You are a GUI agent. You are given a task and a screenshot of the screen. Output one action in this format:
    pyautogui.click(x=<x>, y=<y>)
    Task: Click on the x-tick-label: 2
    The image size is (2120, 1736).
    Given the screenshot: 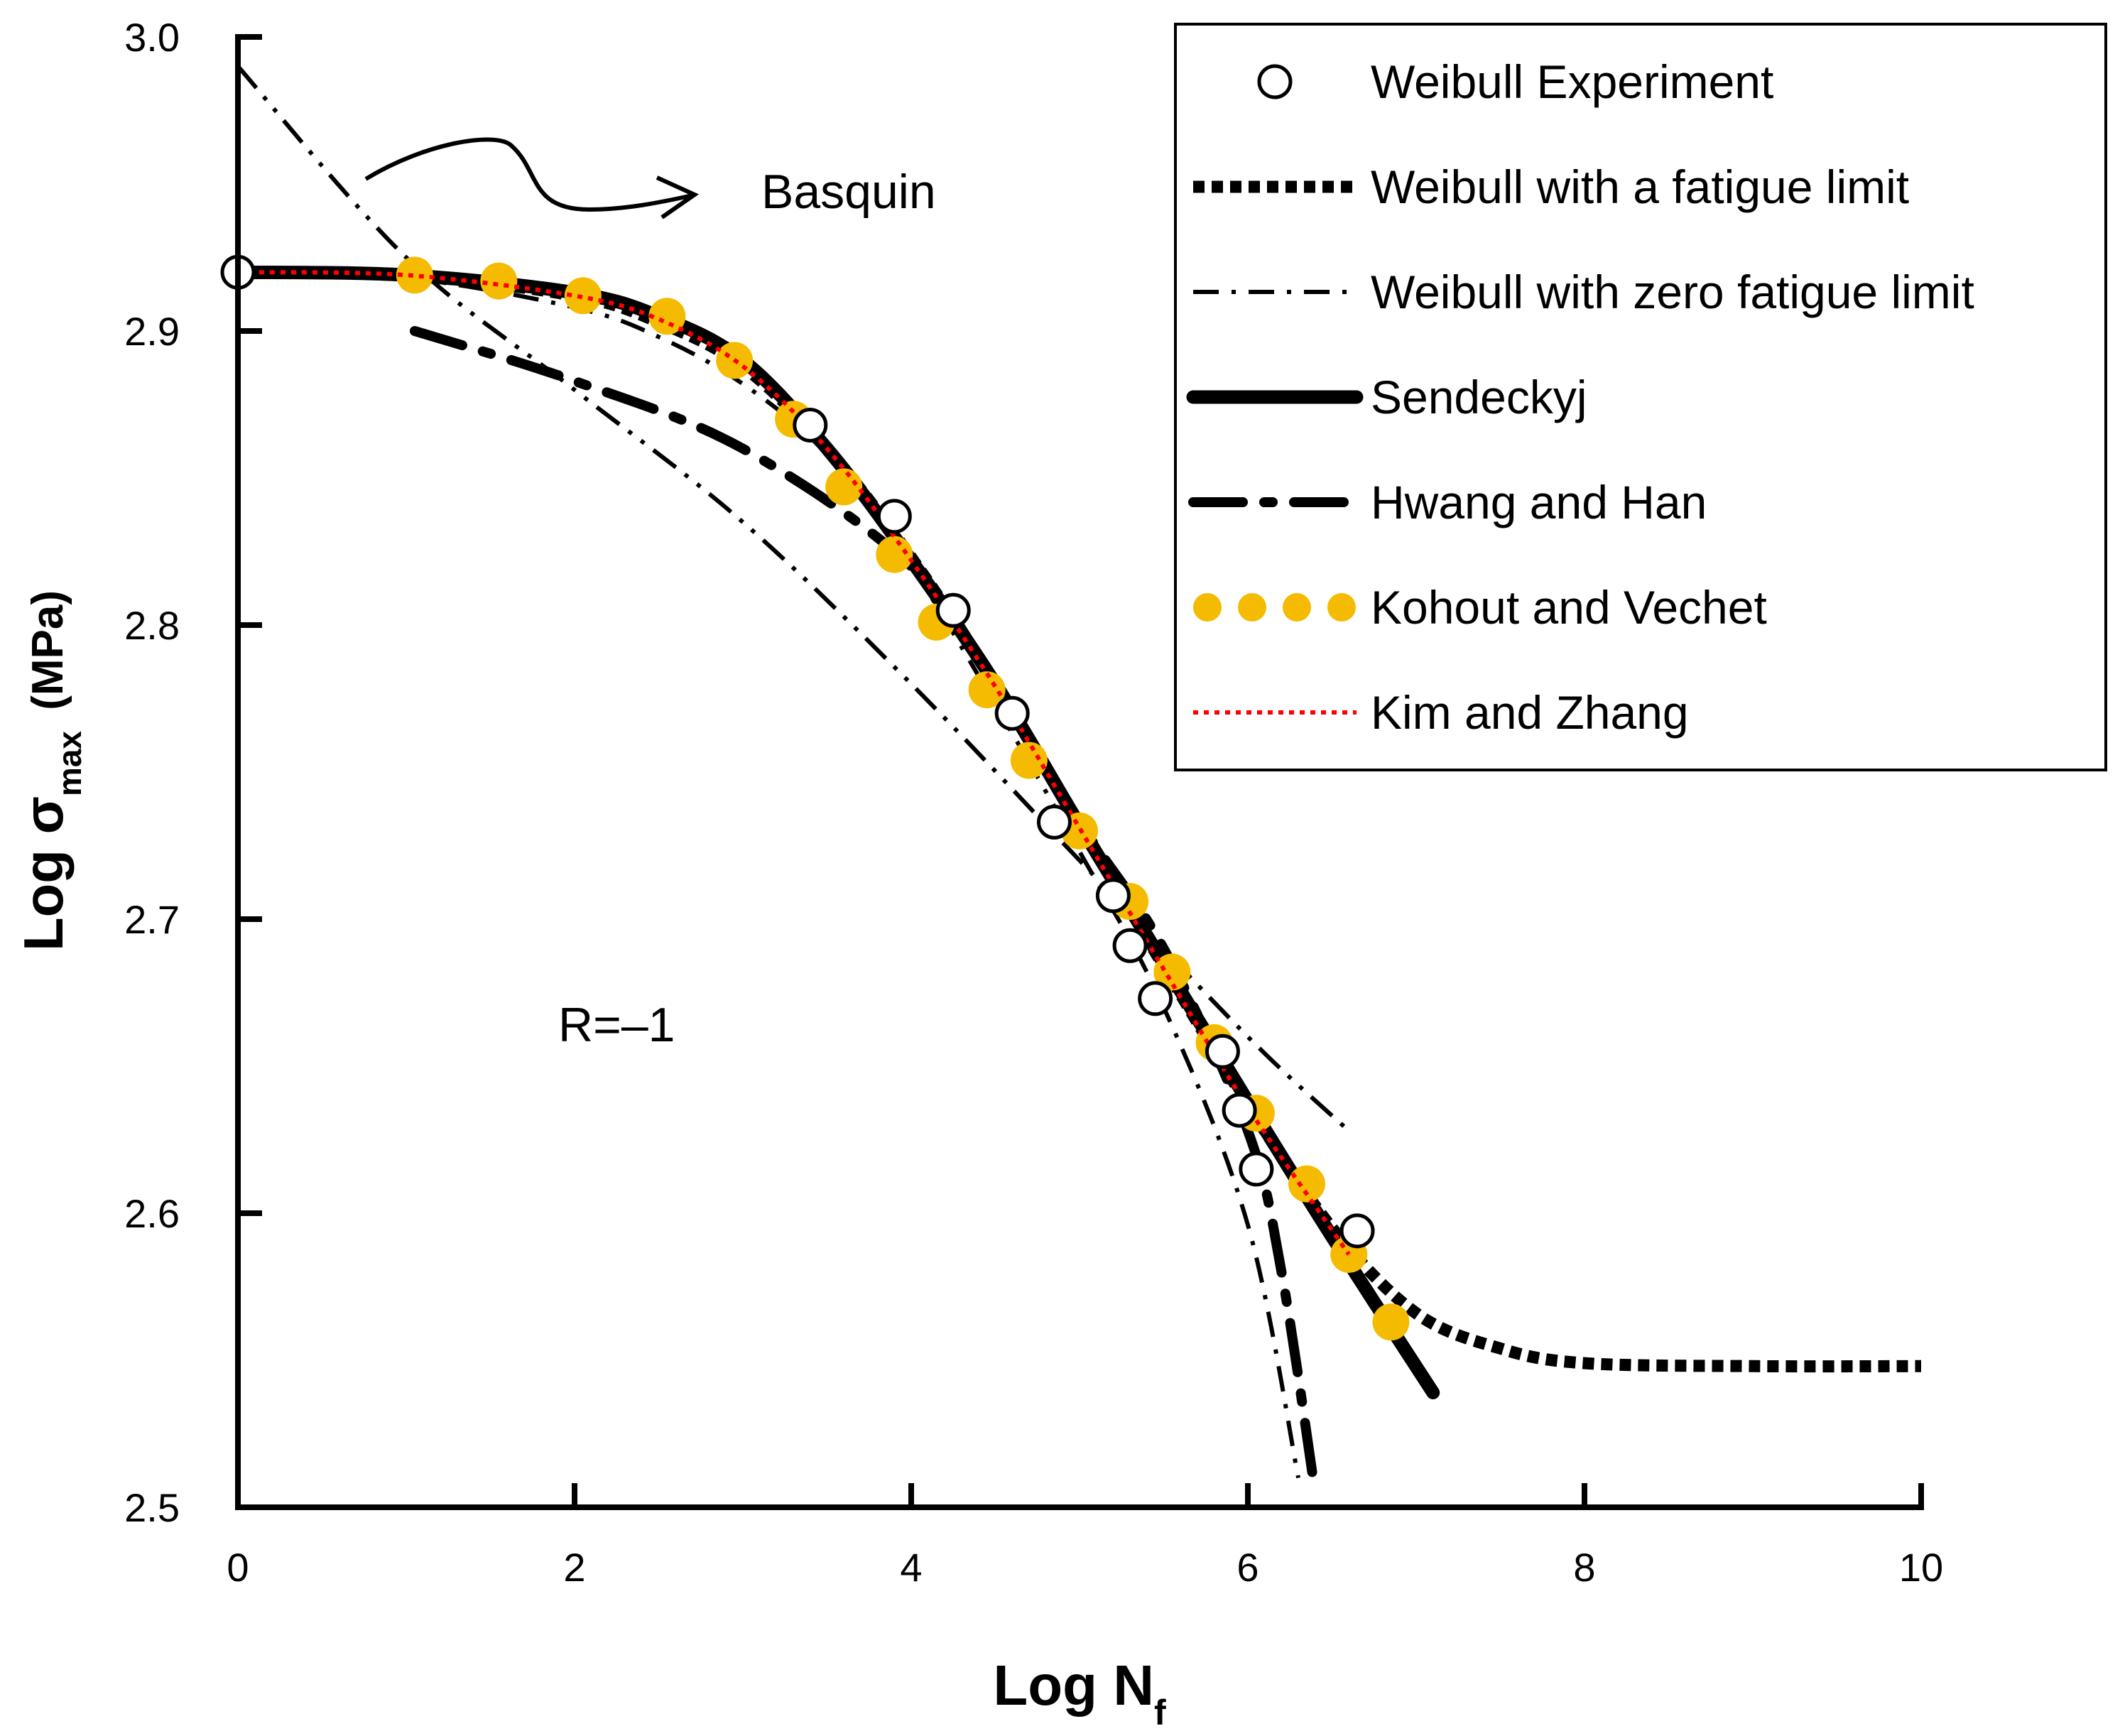 What is the action you would take?
    pyautogui.click(x=574, y=1567)
    